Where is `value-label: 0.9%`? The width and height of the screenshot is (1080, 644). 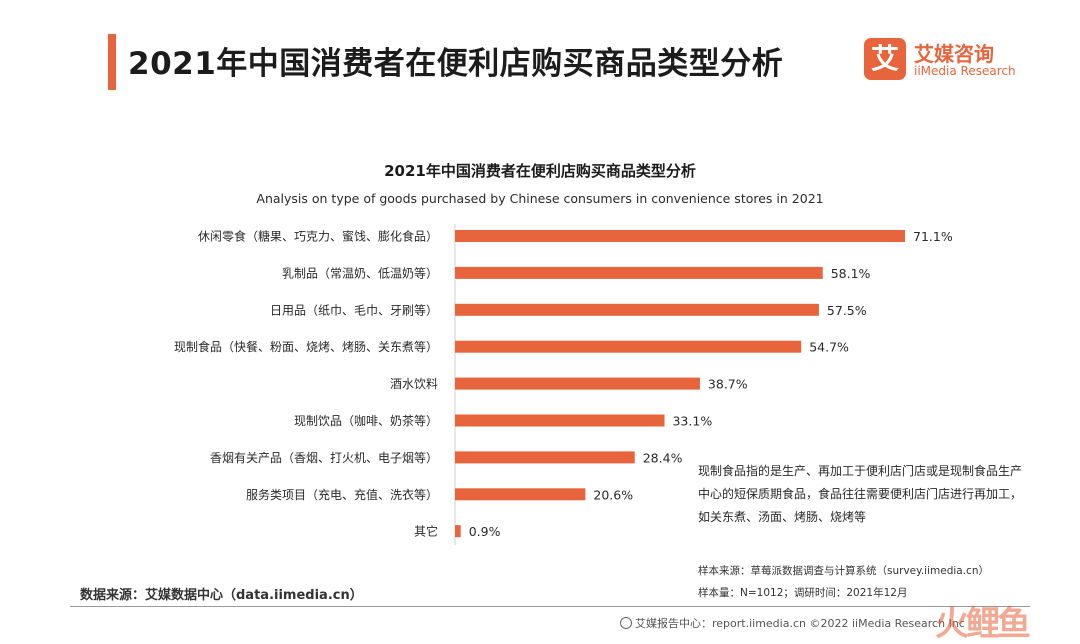 value-label: 0.9% is located at coordinates (485, 531).